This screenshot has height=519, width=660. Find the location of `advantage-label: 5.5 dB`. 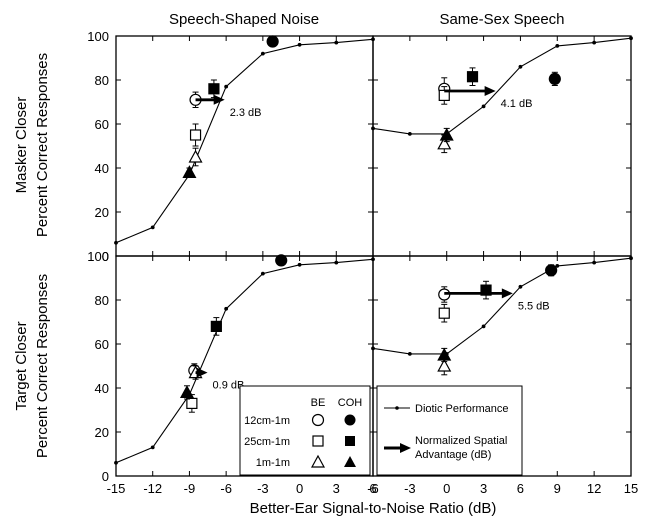

advantage-label: 5.5 dB is located at coordinates (534, 306).